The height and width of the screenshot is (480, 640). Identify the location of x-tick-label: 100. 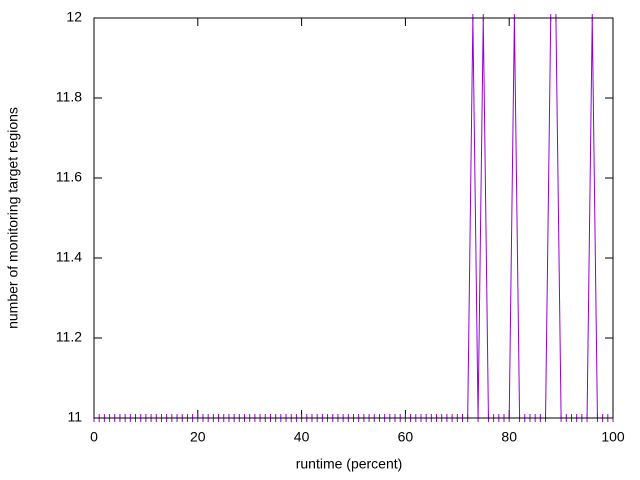
(613, 437).